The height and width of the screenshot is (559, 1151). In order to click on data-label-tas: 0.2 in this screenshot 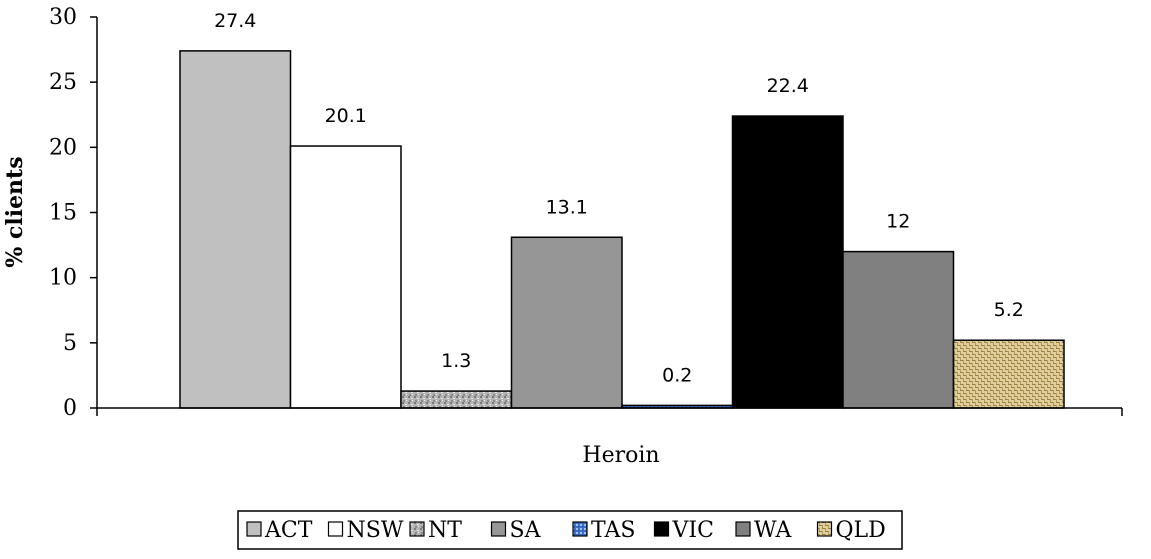, I will do `click(677, 375)`.